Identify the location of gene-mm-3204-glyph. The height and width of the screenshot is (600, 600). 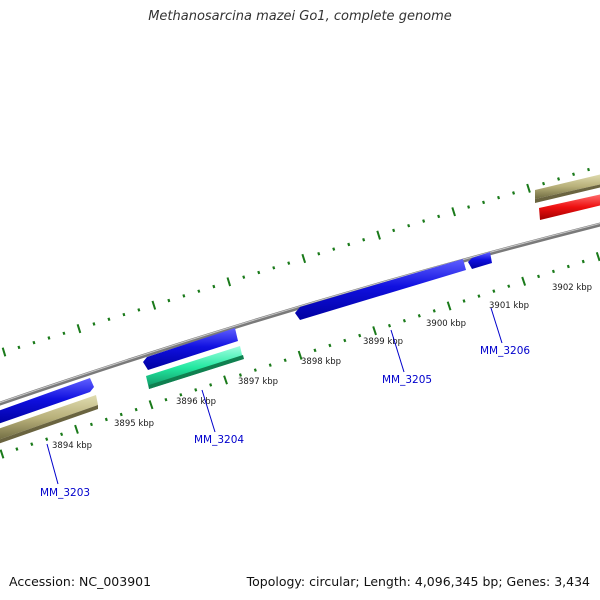
(190, 349).